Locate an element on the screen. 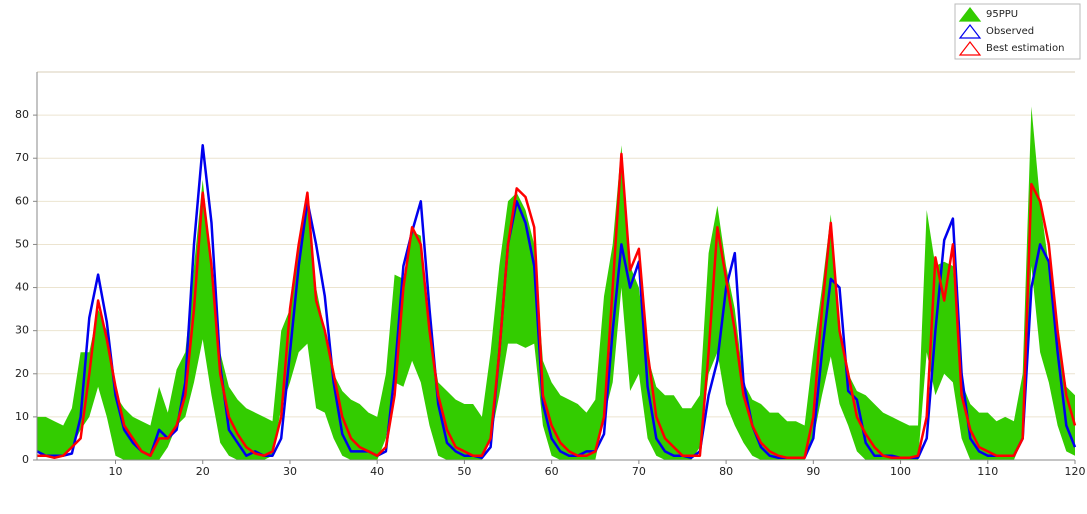 Image resolution: width=1087 pixels, height=514 pixels. y-tick-label: 50 is located at coordinates (22, 243).